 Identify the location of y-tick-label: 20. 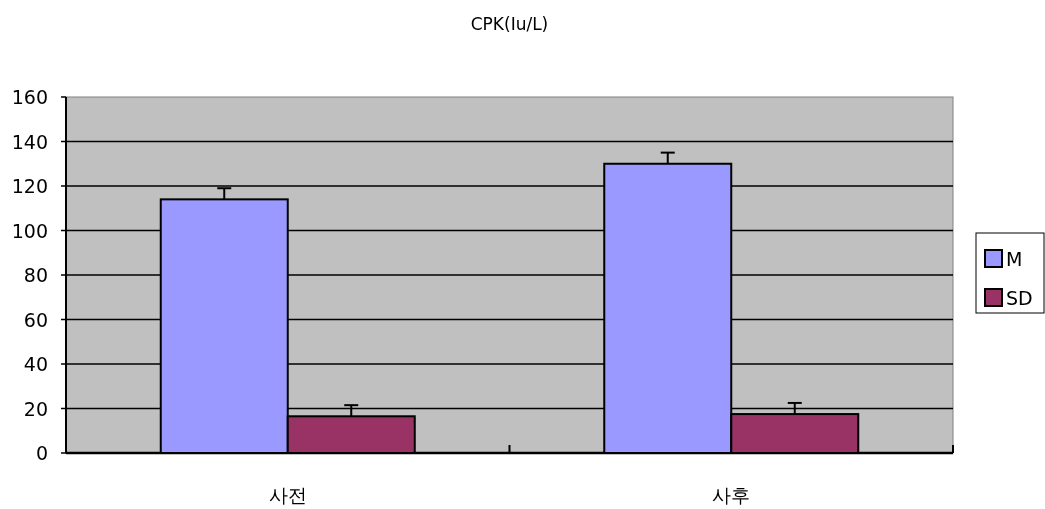
(35, 408).